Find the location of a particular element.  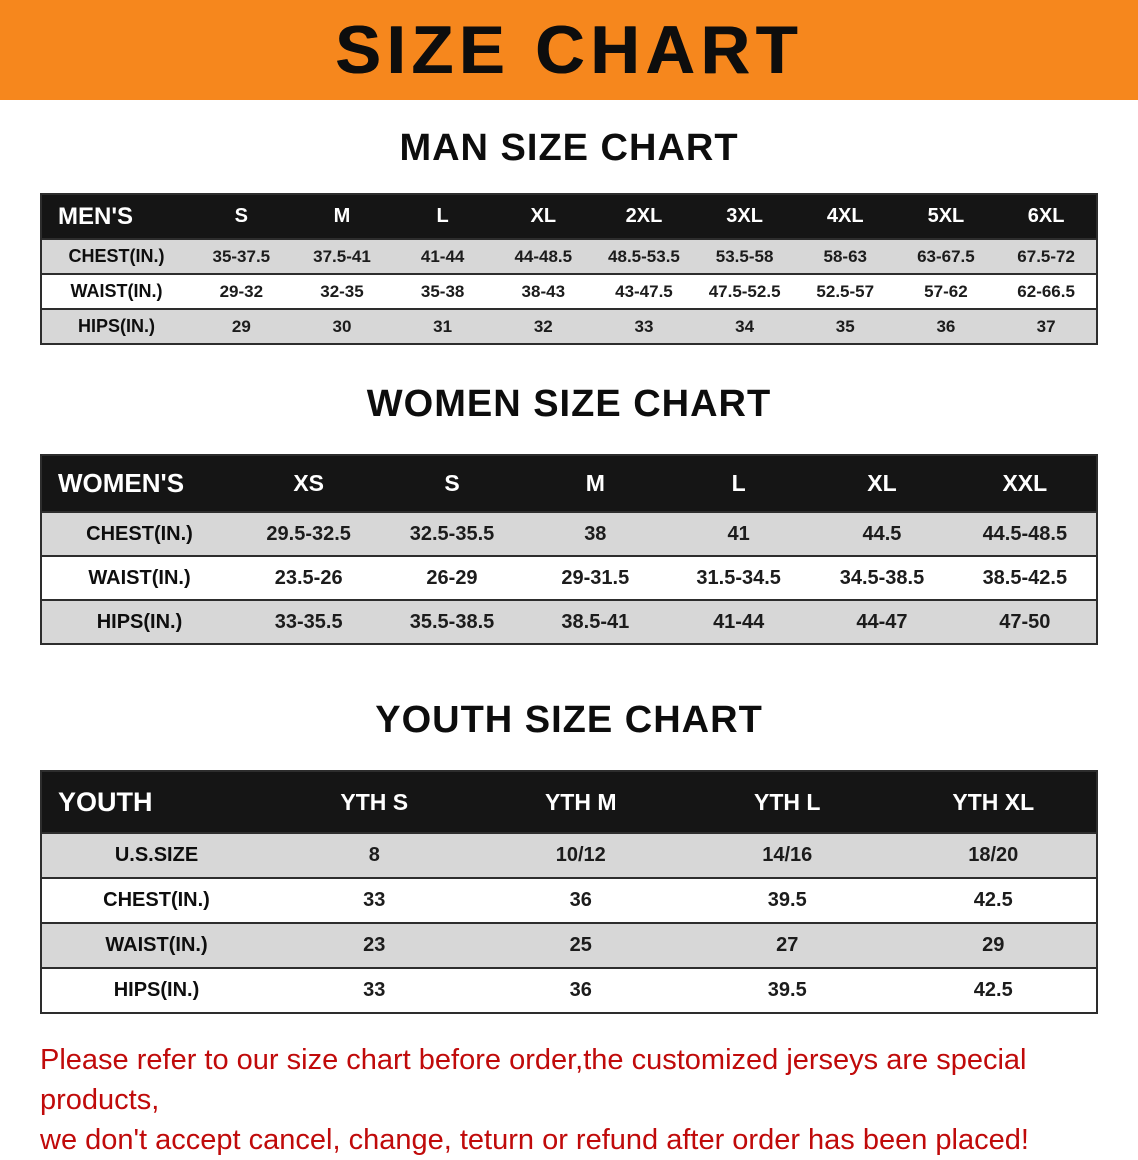

size-column-header: YTH L is located at coordinates (787, 802).